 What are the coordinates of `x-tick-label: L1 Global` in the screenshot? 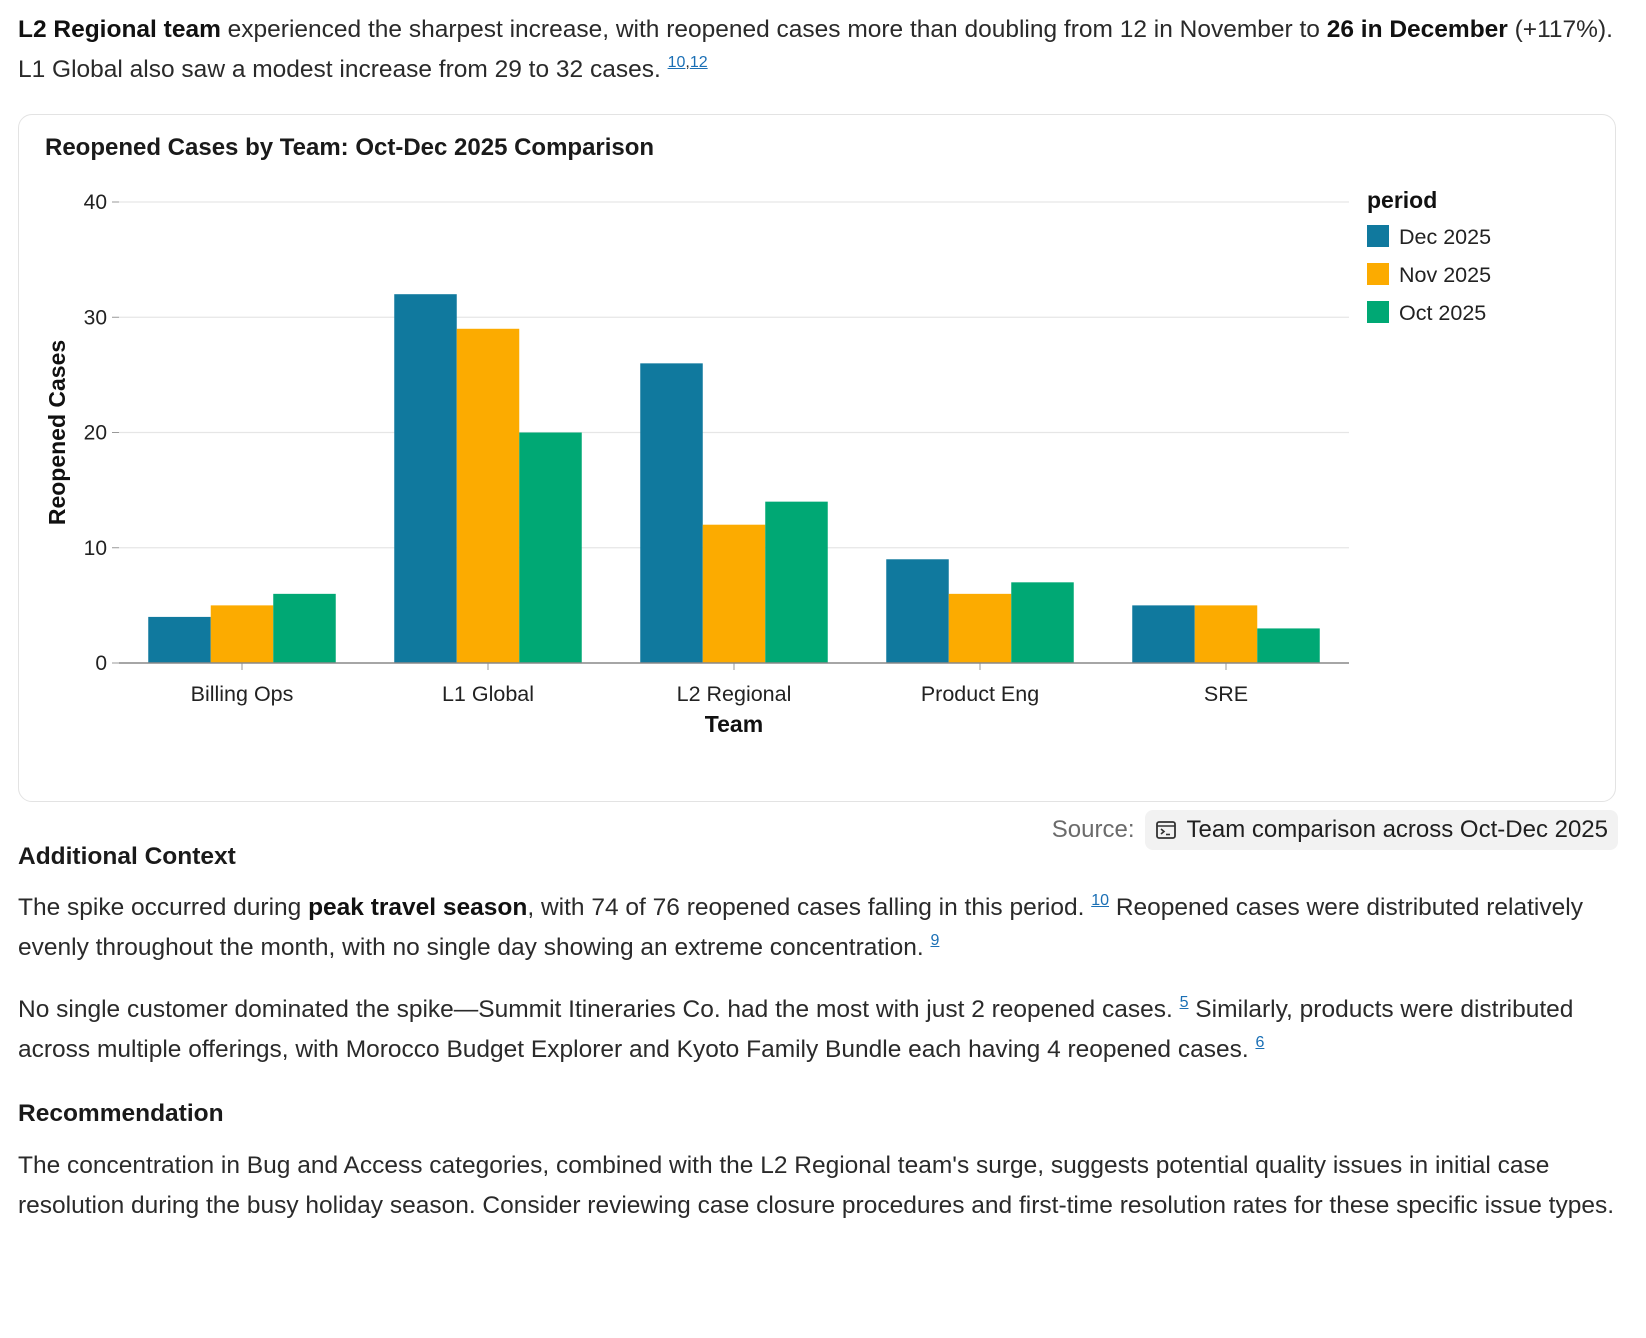 It's located at (488, 694).